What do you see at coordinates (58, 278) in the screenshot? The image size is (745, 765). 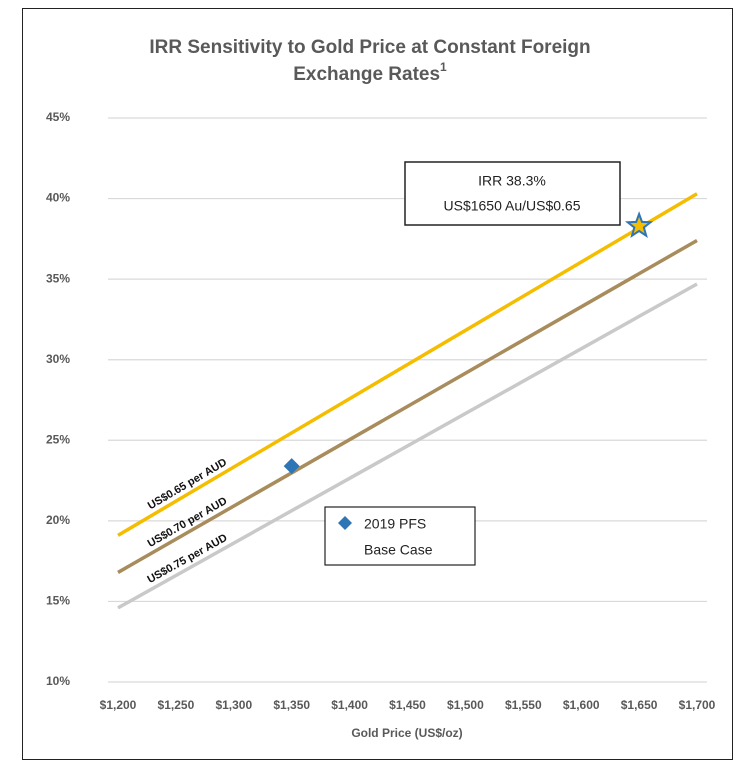 I see `y-tick-label: 35%` at bounding box center [58, 278].